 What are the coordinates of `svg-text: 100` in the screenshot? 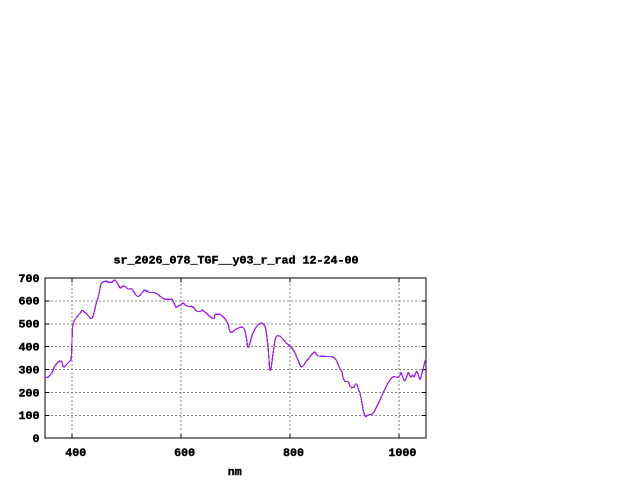 It's located at (29, 417).